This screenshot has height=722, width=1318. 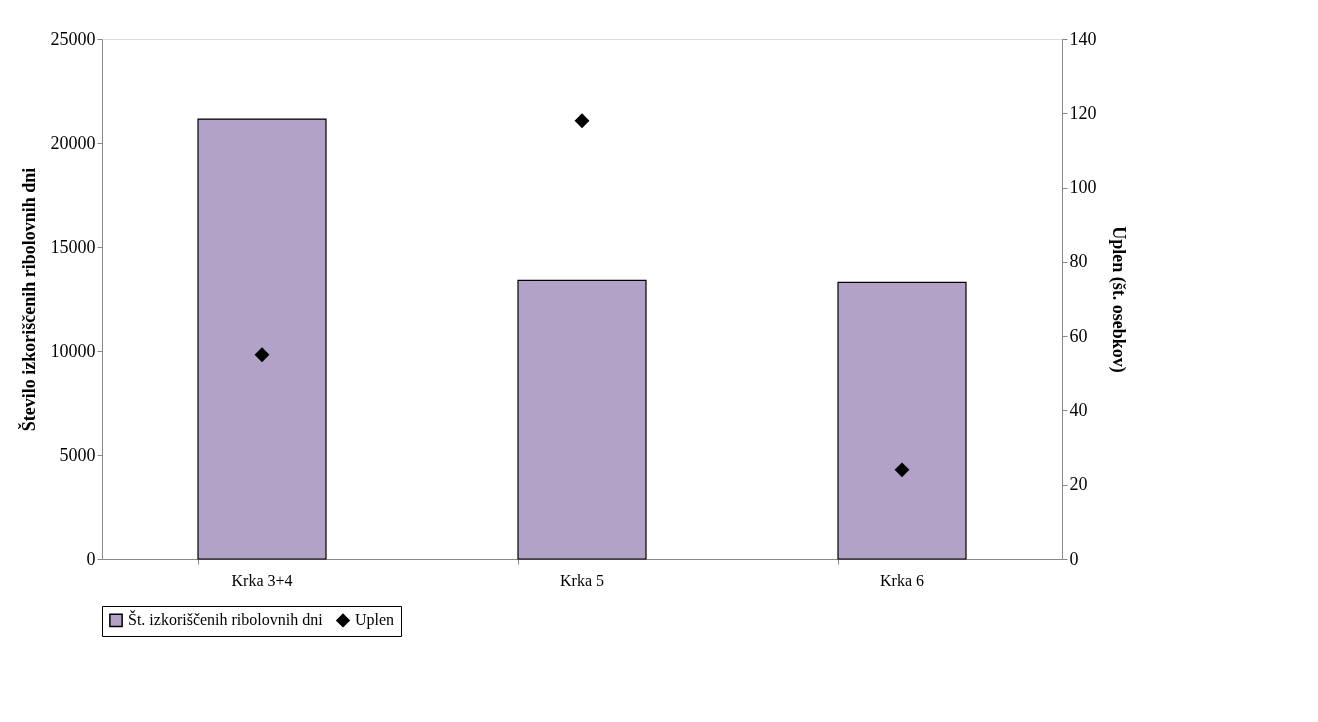 What do you see at coordinates (28, 299) in the screenshot?
I see `y-axis-title: Število izkoriščenih ribolovnih dni` at bounding box center [28, 299].